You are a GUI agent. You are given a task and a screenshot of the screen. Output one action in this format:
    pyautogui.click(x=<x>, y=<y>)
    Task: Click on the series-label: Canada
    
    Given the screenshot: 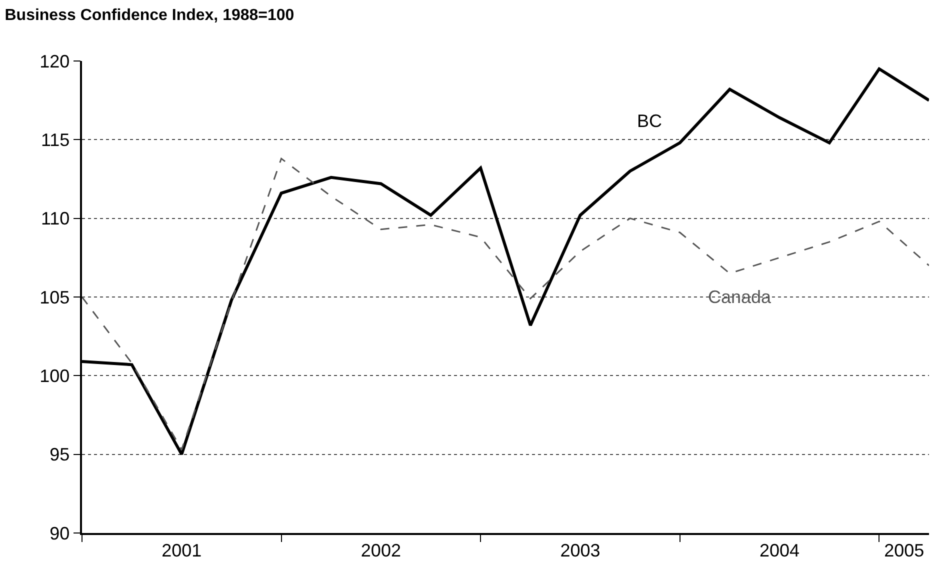 What is the action you would take?
    pyautogui.click(x=740, y=297)
    